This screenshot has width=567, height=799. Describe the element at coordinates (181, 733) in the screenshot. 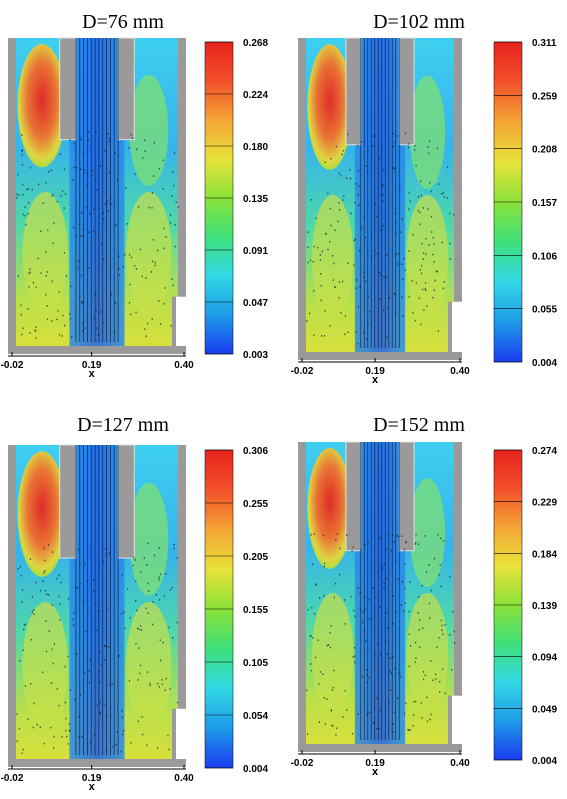

I see `outlet-gap` at that location.